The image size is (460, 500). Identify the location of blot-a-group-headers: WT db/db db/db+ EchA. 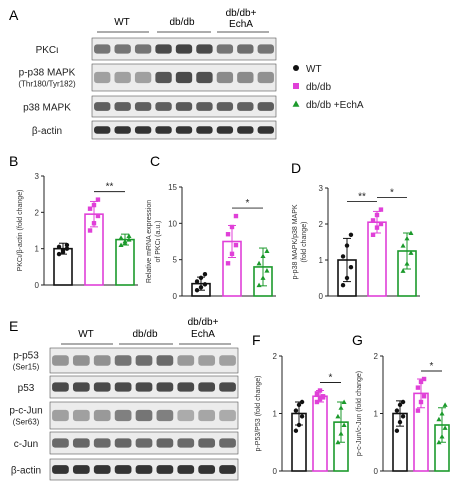
(183, 20).